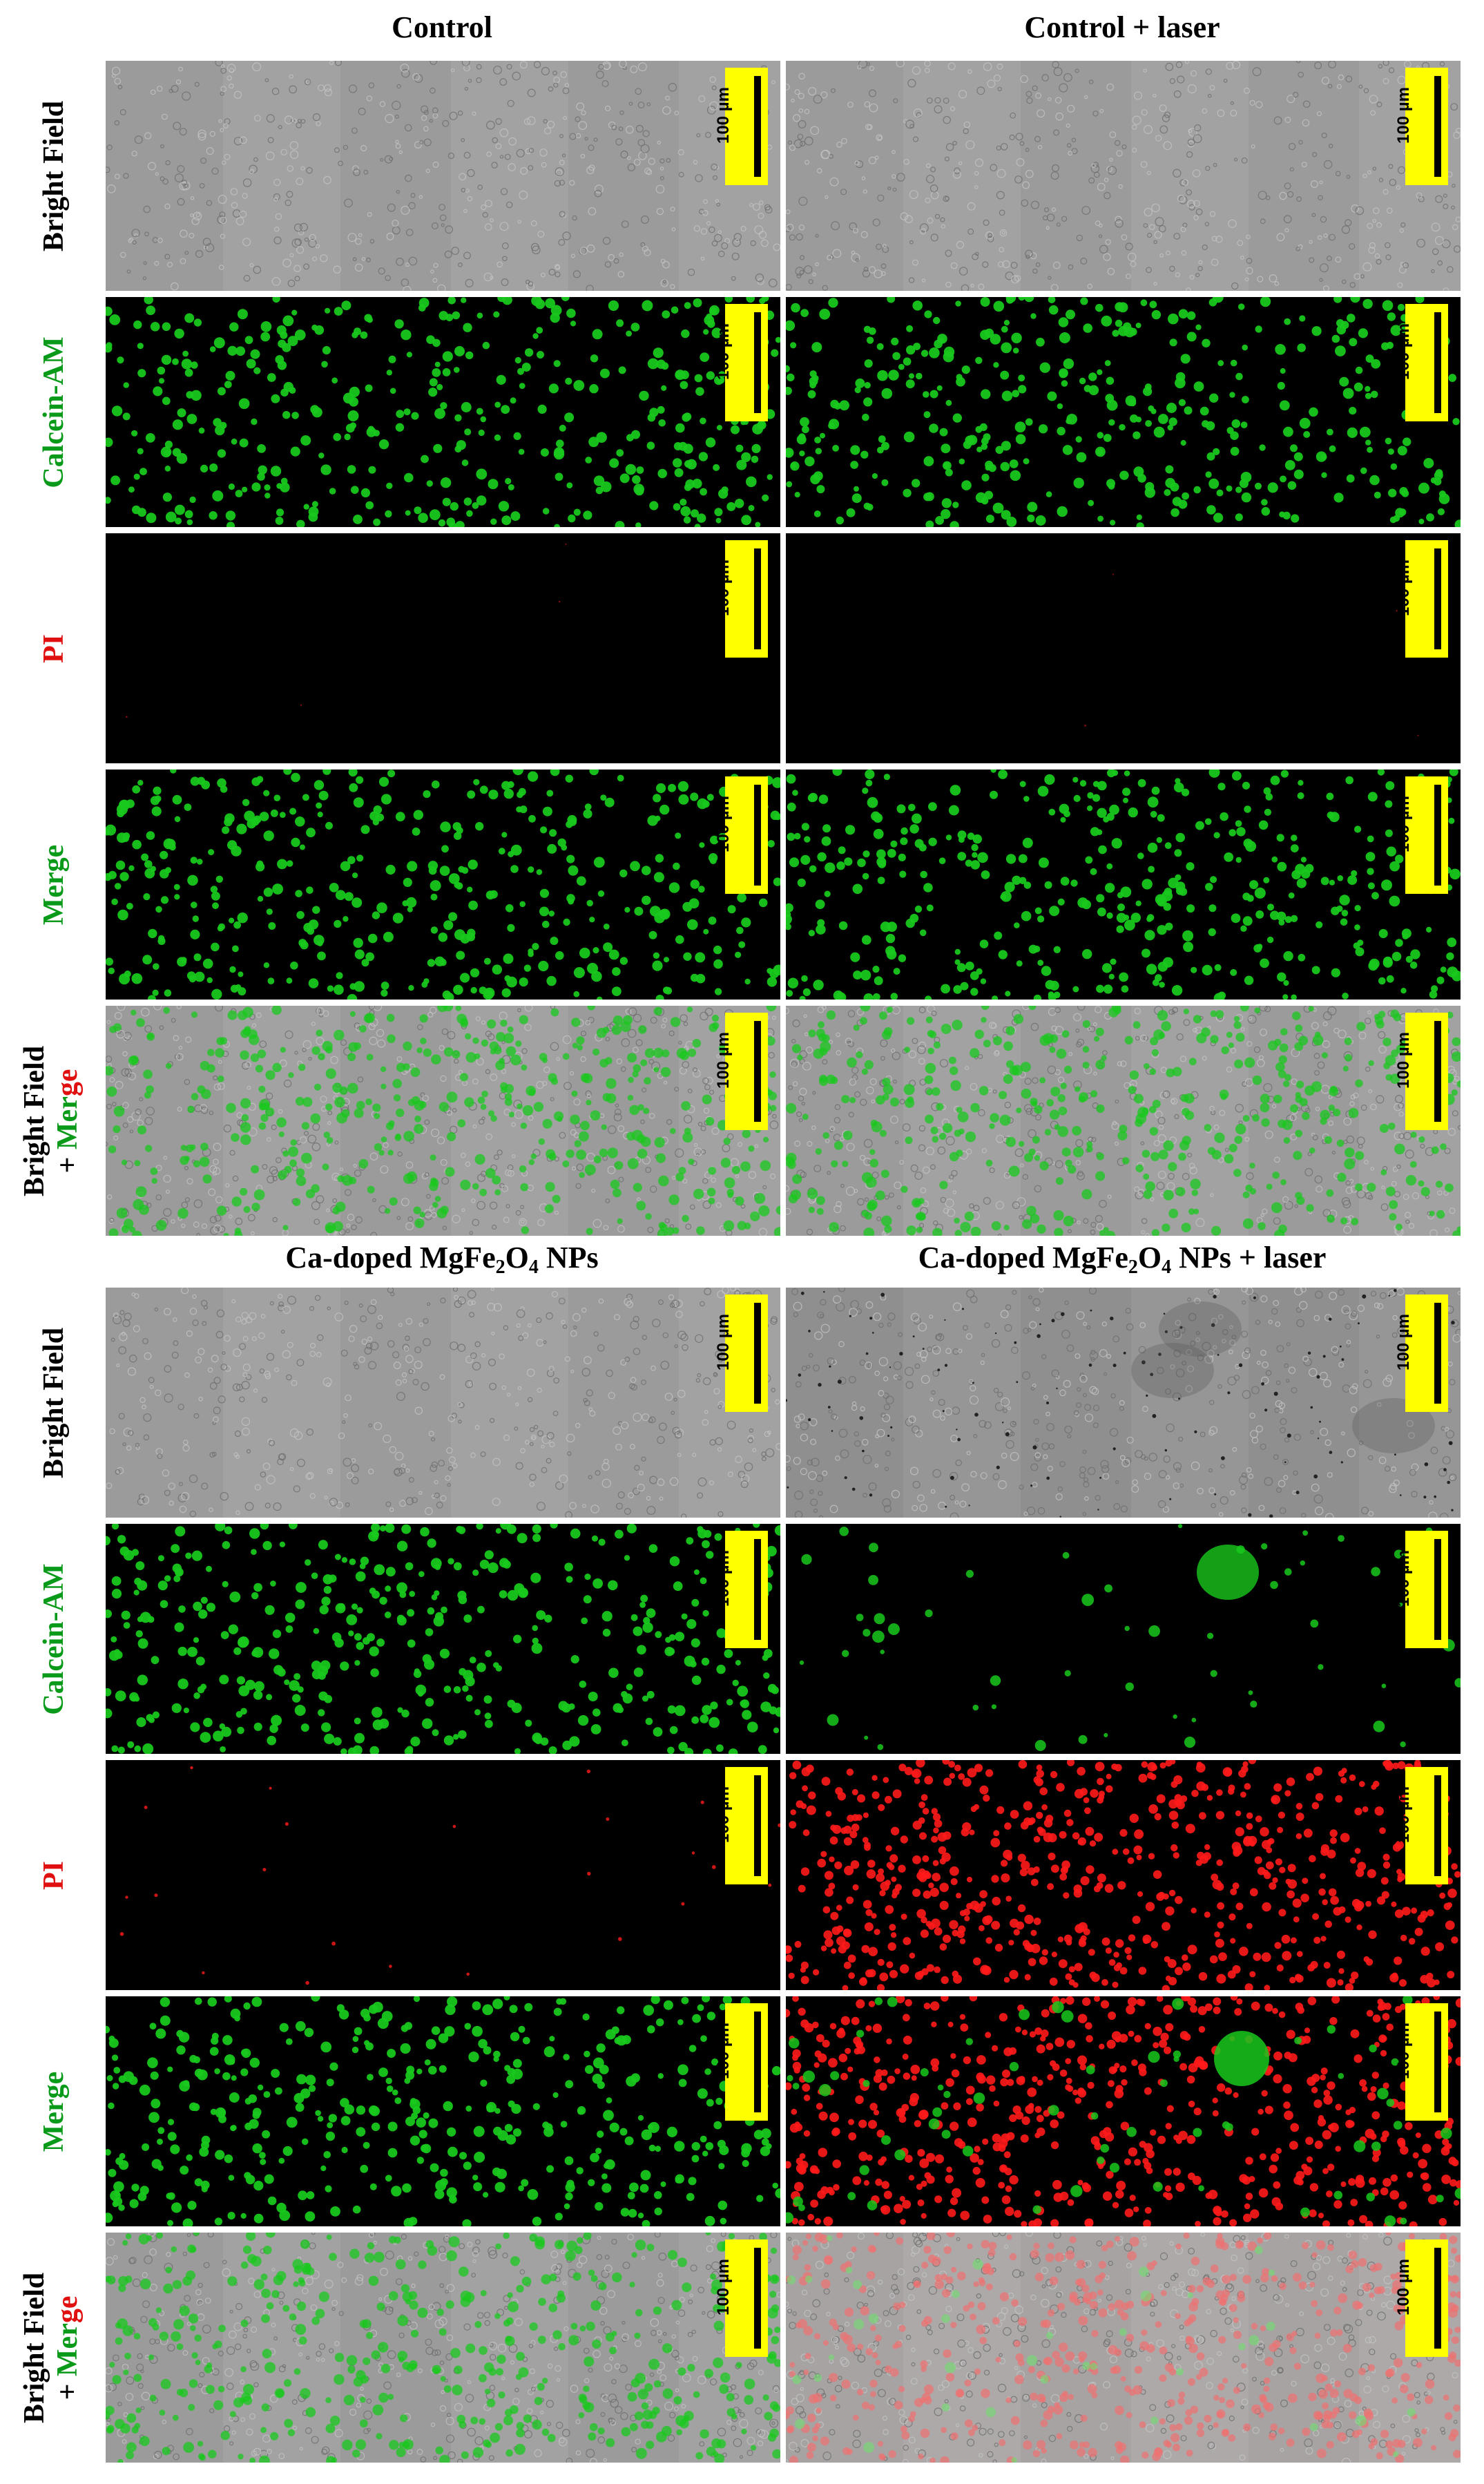 The height and width of the screenshot is (2484, 1484). Describe the element at coordinates (54, 2111) in the screenshot. I see `row-label-s1-r3: Merge` at that location.